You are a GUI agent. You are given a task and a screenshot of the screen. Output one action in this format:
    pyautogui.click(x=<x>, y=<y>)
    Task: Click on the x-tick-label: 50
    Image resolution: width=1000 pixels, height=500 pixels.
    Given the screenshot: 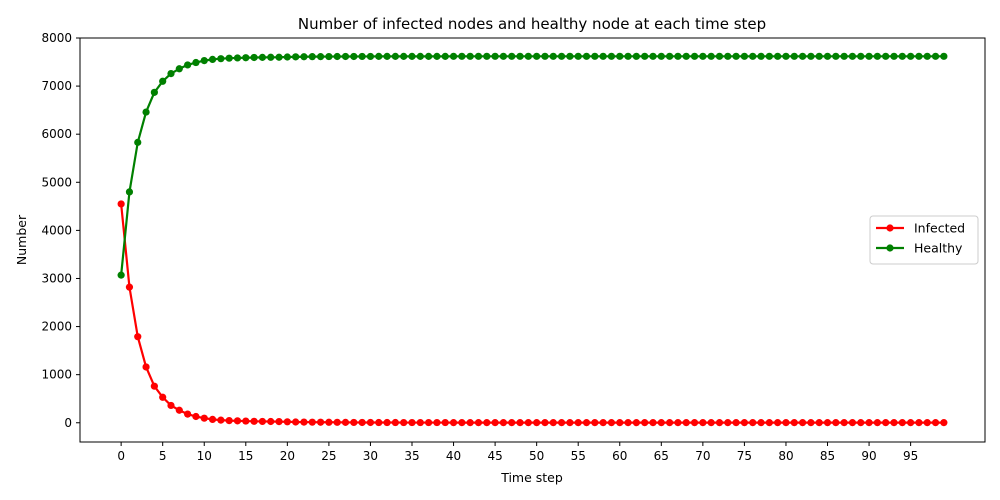 What is the action you would take?
    pyautogui.click(x=536, y=456)
    